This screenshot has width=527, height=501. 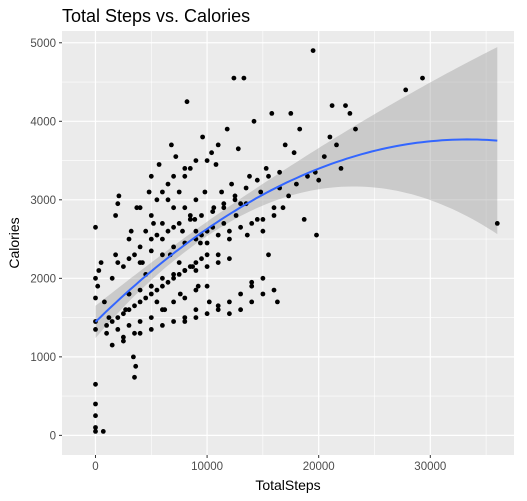 I want to click on y-tick-label: 3000, so click(x=43, y=201).